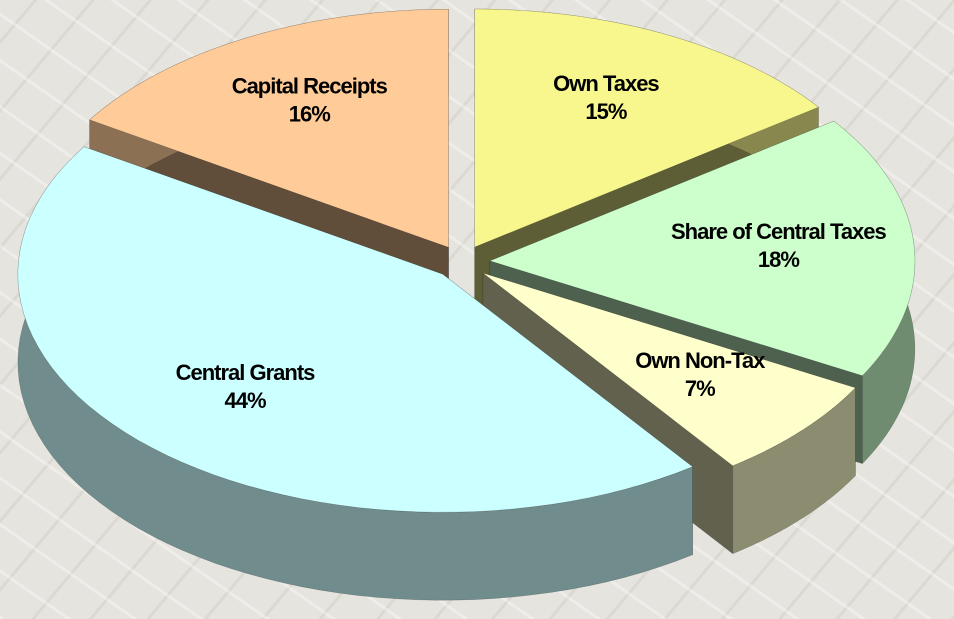 Image resolution: width=954 pixels, height=619 pixels. What do you see at coordinates (310, 85) in the screenshot?
I see `slice-label: Capital Receipts` at bounding box center [310, 85].